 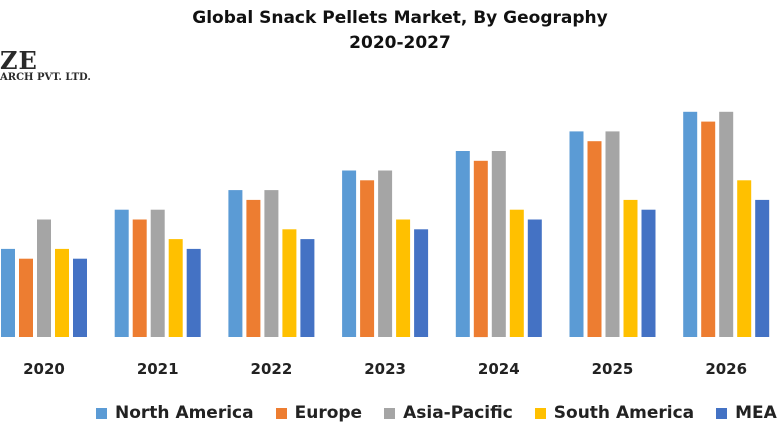 I want to click on bar-mea-2023, so click(x=421, y=283).